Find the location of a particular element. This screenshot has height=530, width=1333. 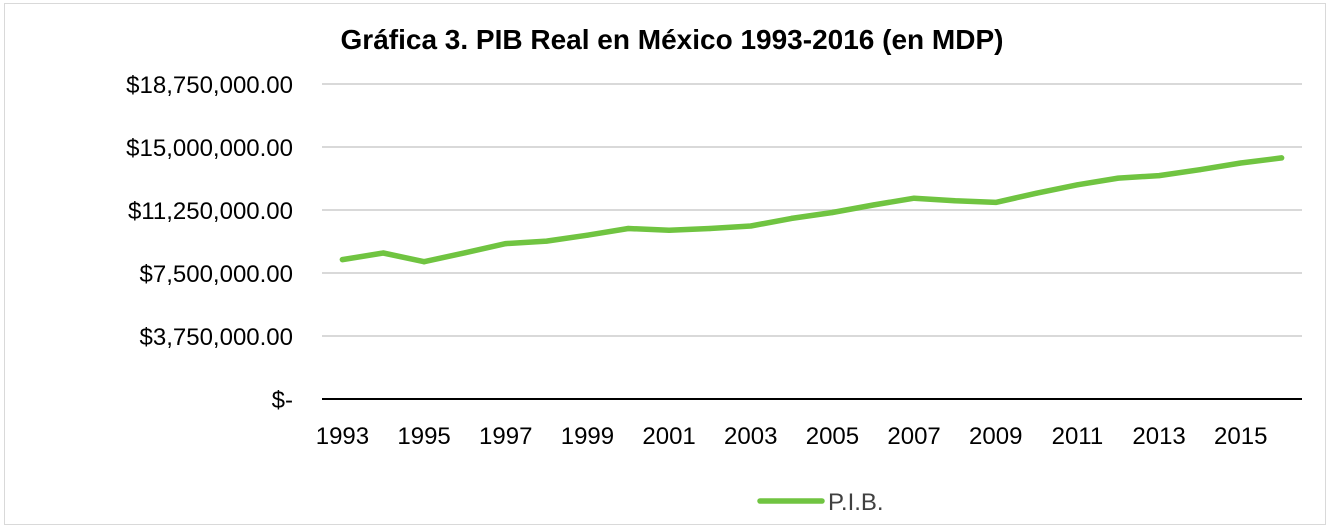

x-tick-label: 2005 is located at coordinates (832, 436).